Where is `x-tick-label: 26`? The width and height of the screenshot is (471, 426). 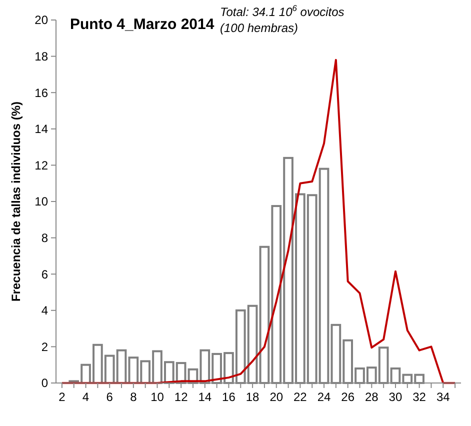
x-tick-label: 26 is located at coordinates (348, 397).